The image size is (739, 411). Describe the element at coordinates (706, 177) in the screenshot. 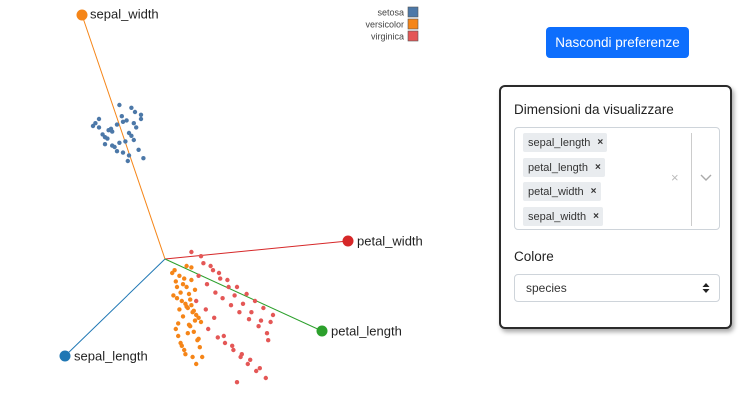

I see `chevron-down-icon` at that location.